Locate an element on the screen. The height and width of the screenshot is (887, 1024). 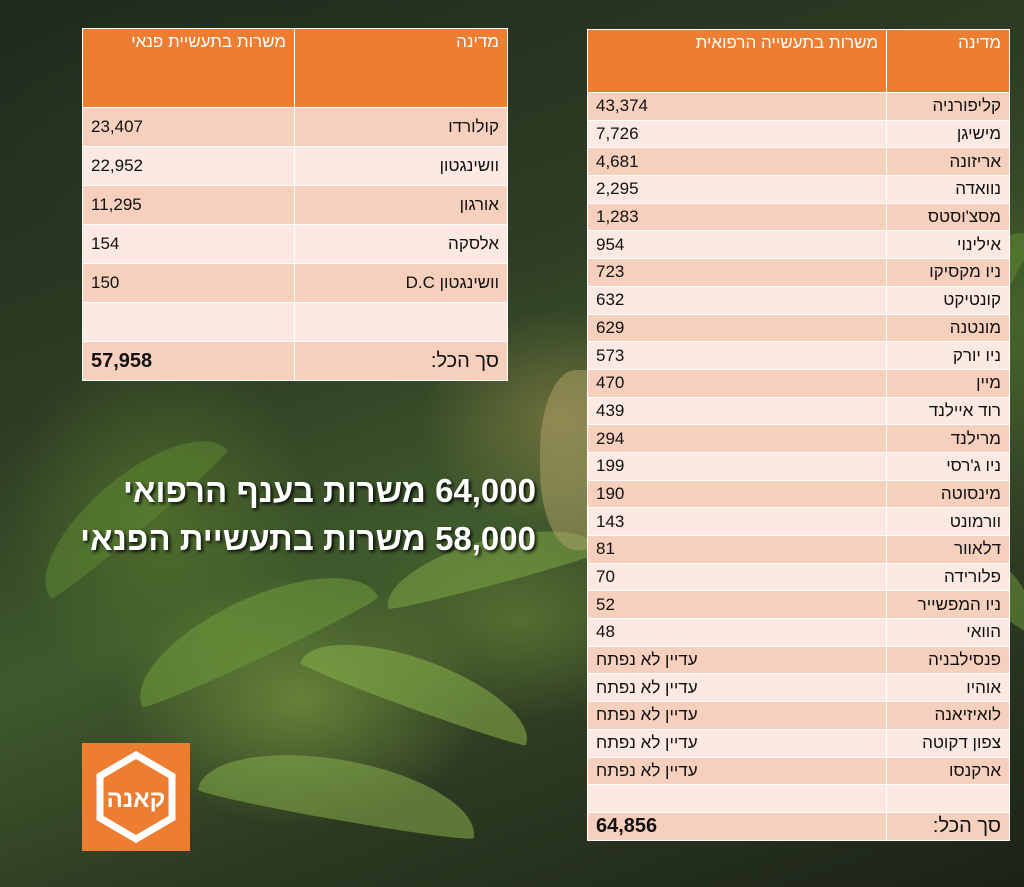
jobs-cell: 48 is located at coordinates (737, 632).